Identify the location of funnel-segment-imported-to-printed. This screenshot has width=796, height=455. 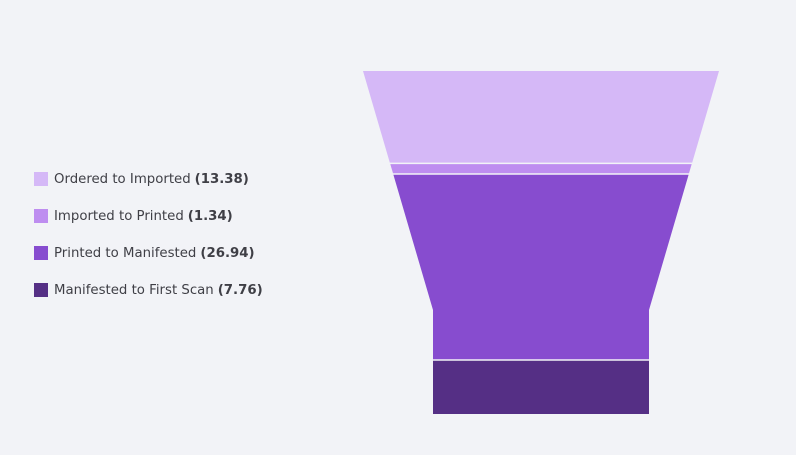
(541, 169).